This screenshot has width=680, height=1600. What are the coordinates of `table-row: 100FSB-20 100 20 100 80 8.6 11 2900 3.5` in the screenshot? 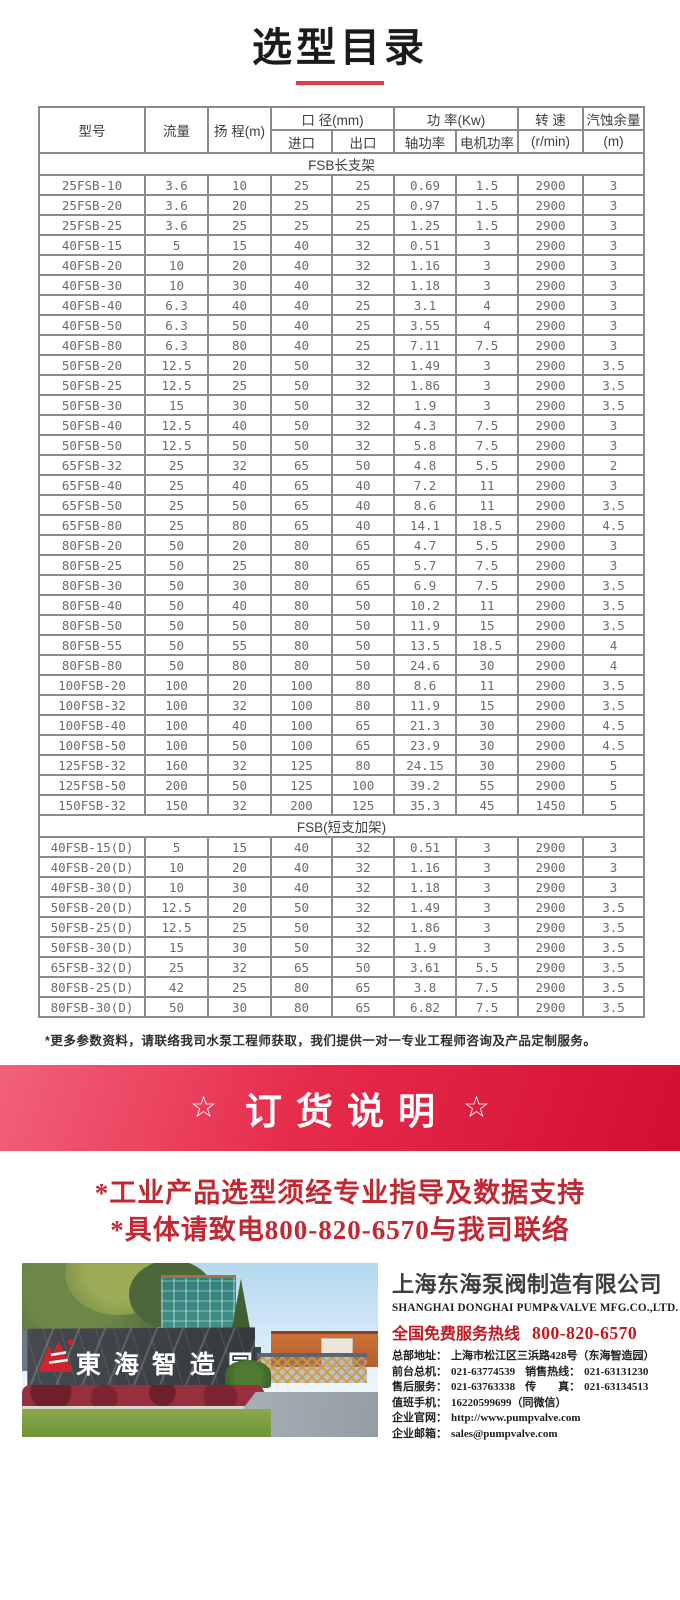 It's located at (342, 685).